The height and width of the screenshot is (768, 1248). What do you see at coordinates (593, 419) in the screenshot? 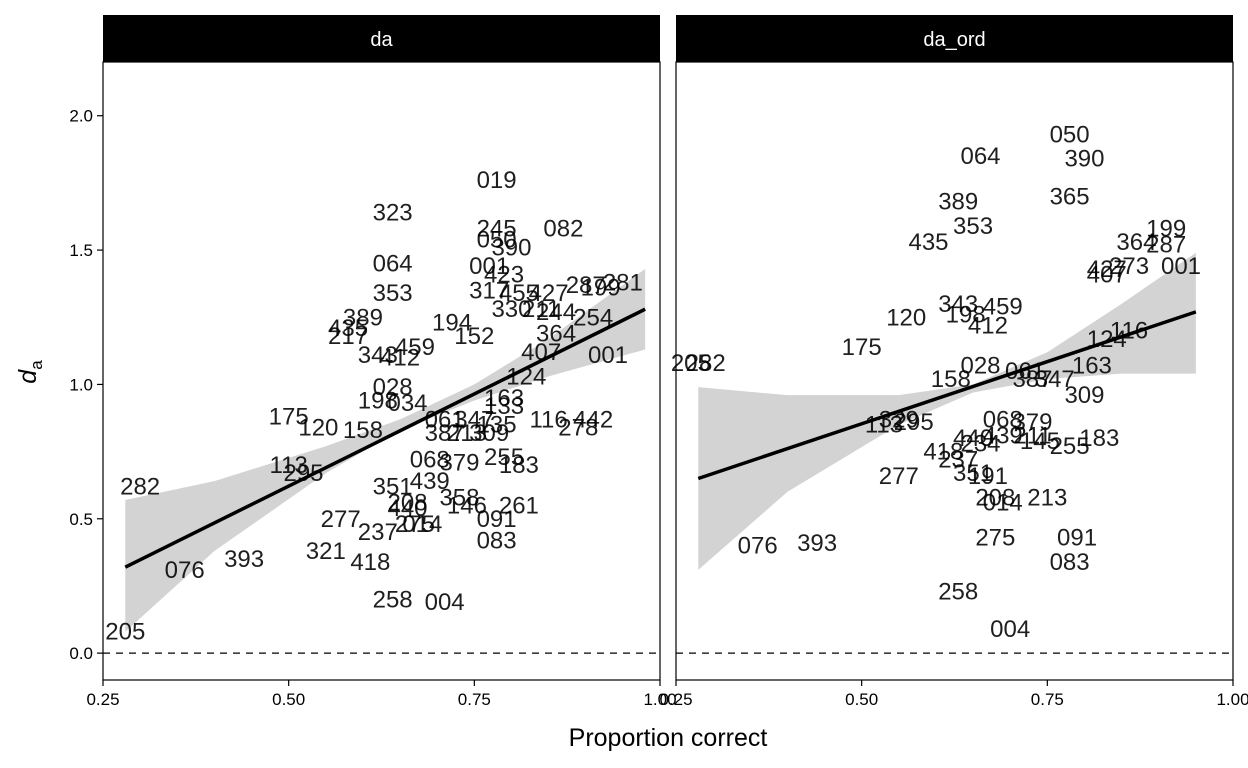
I see `point-label: 442` at bounding box center [593, 419].